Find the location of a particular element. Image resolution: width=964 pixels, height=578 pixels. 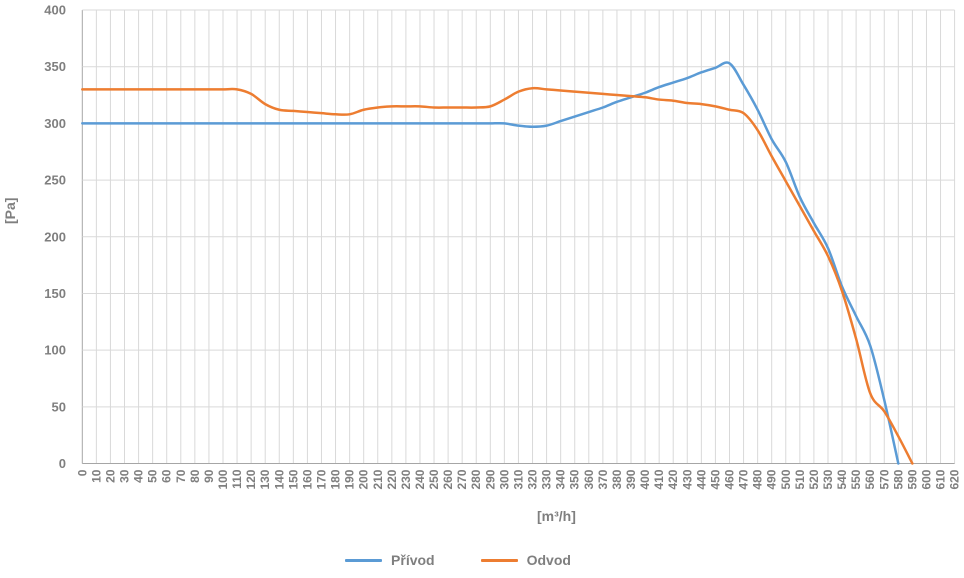

x-tick-label: 290 is located at coordinates (490, 479).